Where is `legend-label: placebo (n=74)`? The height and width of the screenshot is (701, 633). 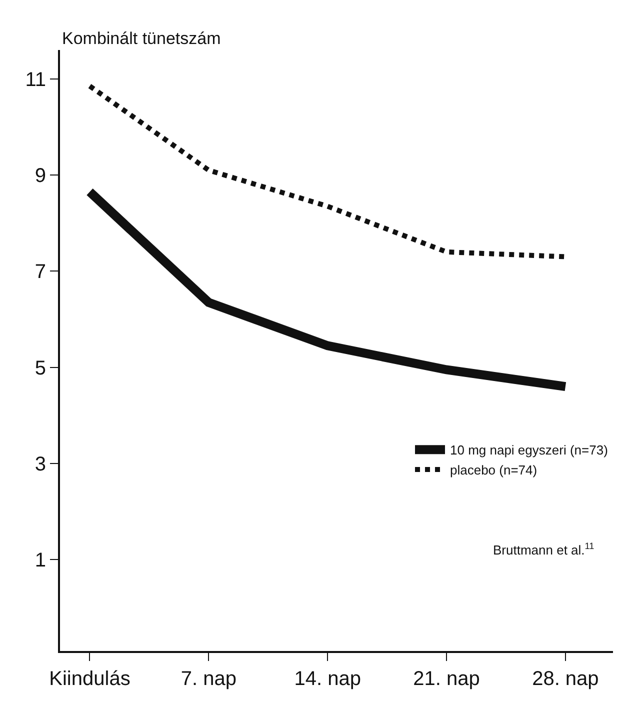 legend-label: placebo (n=74) is located at coordinates (494, 470).